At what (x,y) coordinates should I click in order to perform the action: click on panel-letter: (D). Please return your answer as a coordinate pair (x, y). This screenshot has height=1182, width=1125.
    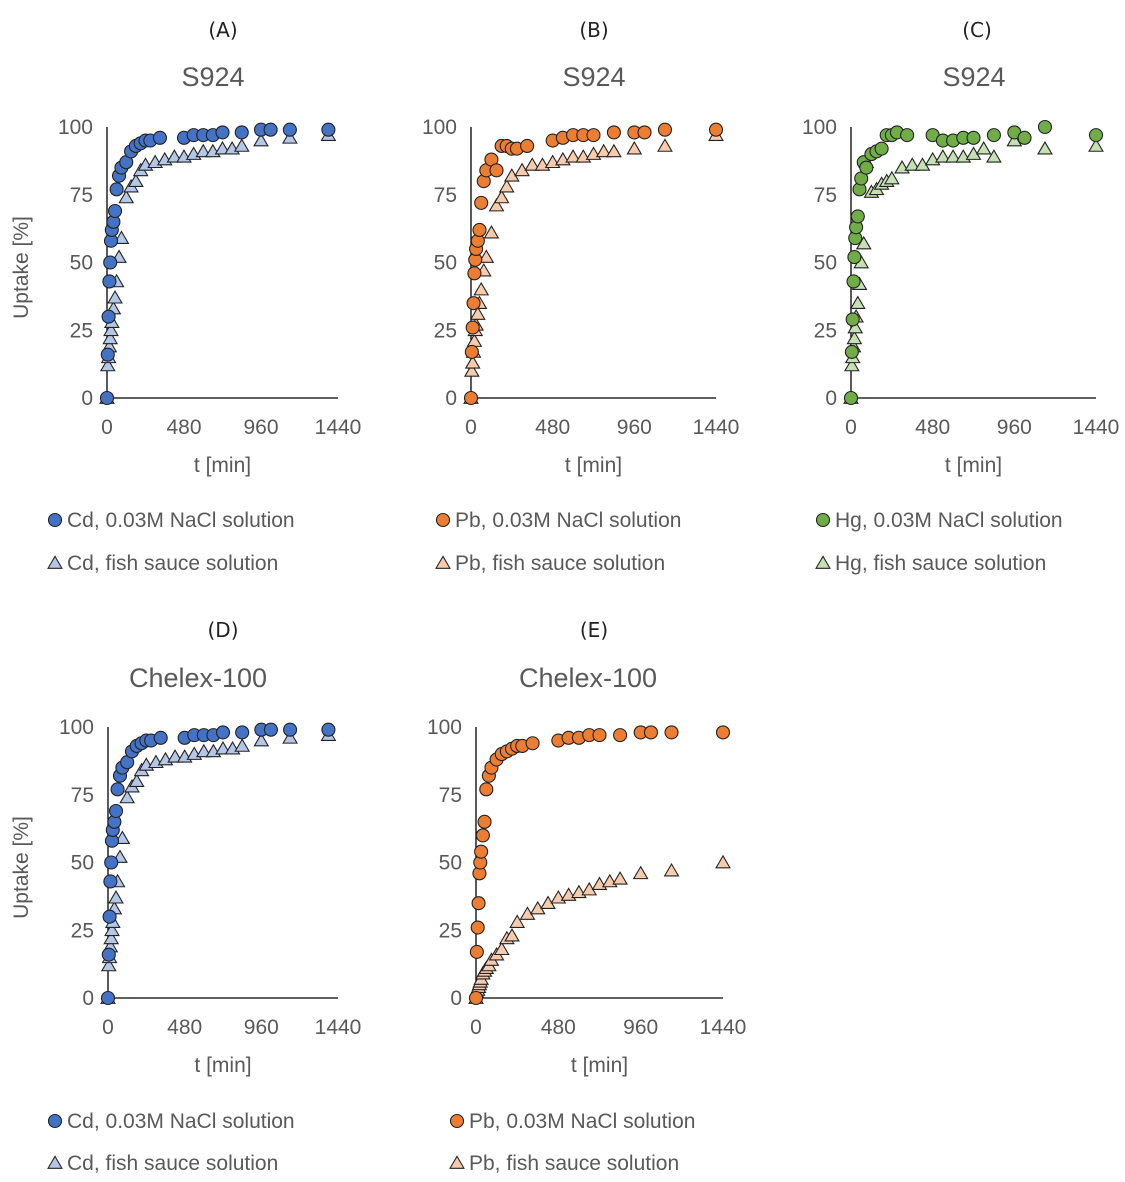
    Looking at the image, I should click on (222, 630).